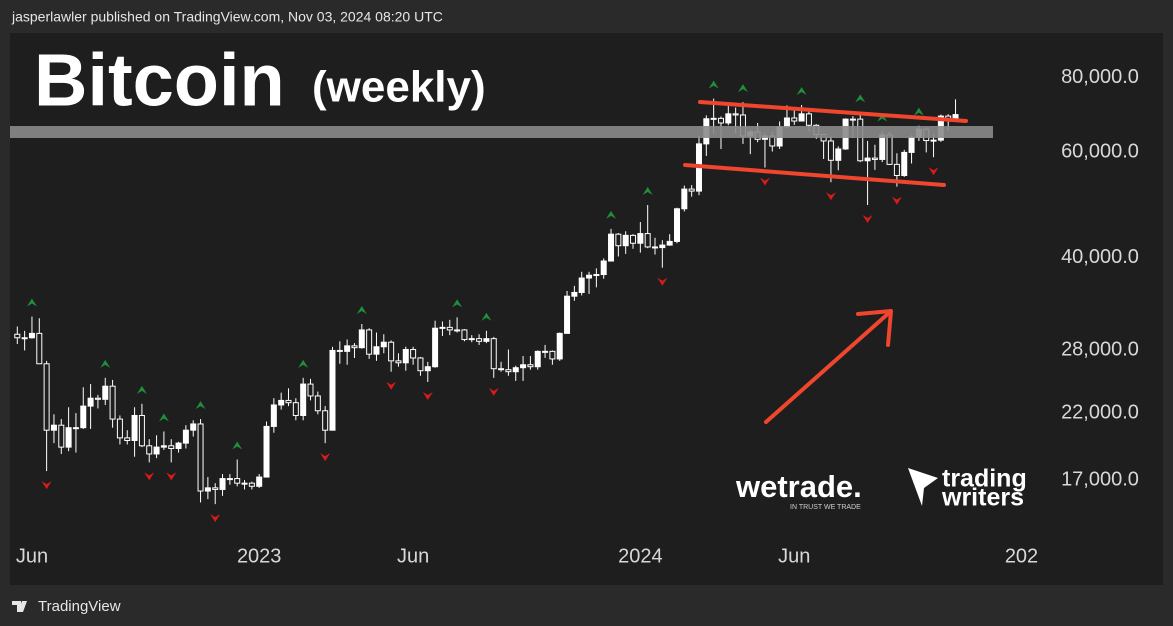 The height and width of the screenshot is (626, 1173). What do you see at coordinates (1021, 556) in the screenshot?
I see `x-tick-label: 202` at bounding box center [1021, 556].